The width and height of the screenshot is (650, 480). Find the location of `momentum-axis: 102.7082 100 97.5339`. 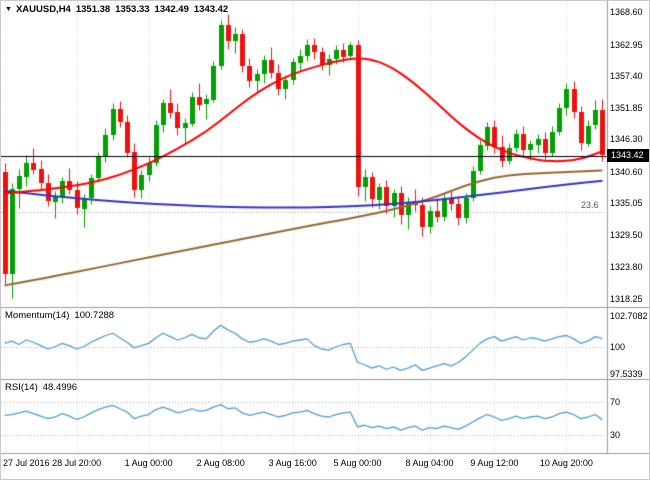

momentum-axis: 102.7082 100 97.5339 is located at coordinates (628, 227).